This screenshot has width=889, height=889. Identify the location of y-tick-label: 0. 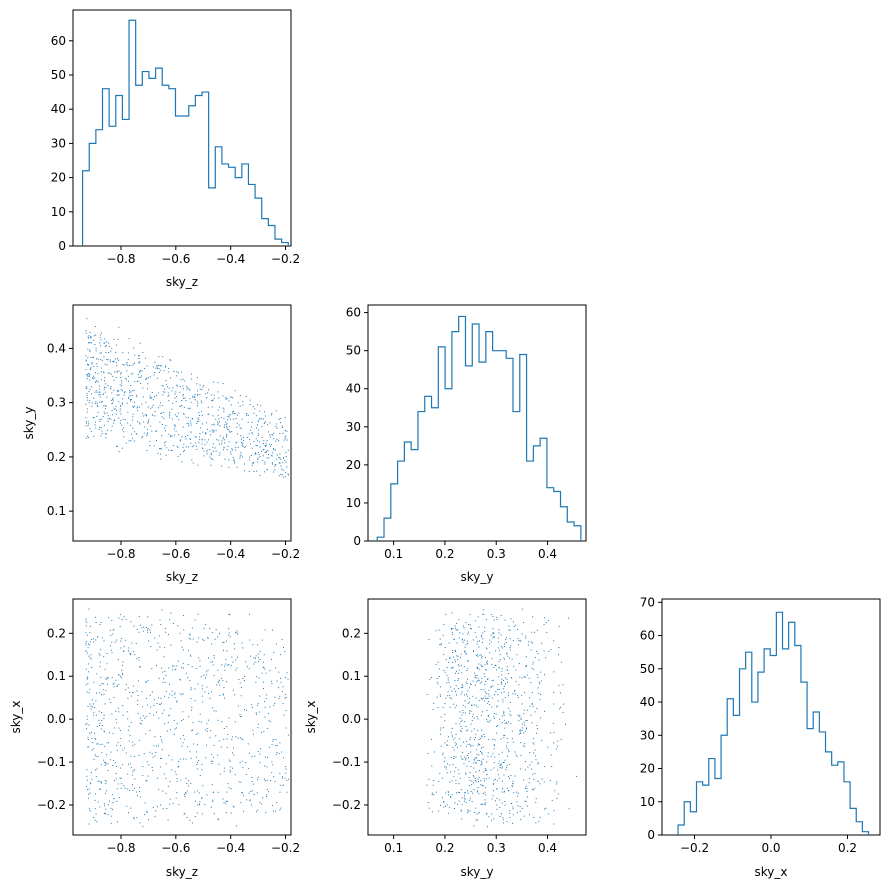
(62, 246).